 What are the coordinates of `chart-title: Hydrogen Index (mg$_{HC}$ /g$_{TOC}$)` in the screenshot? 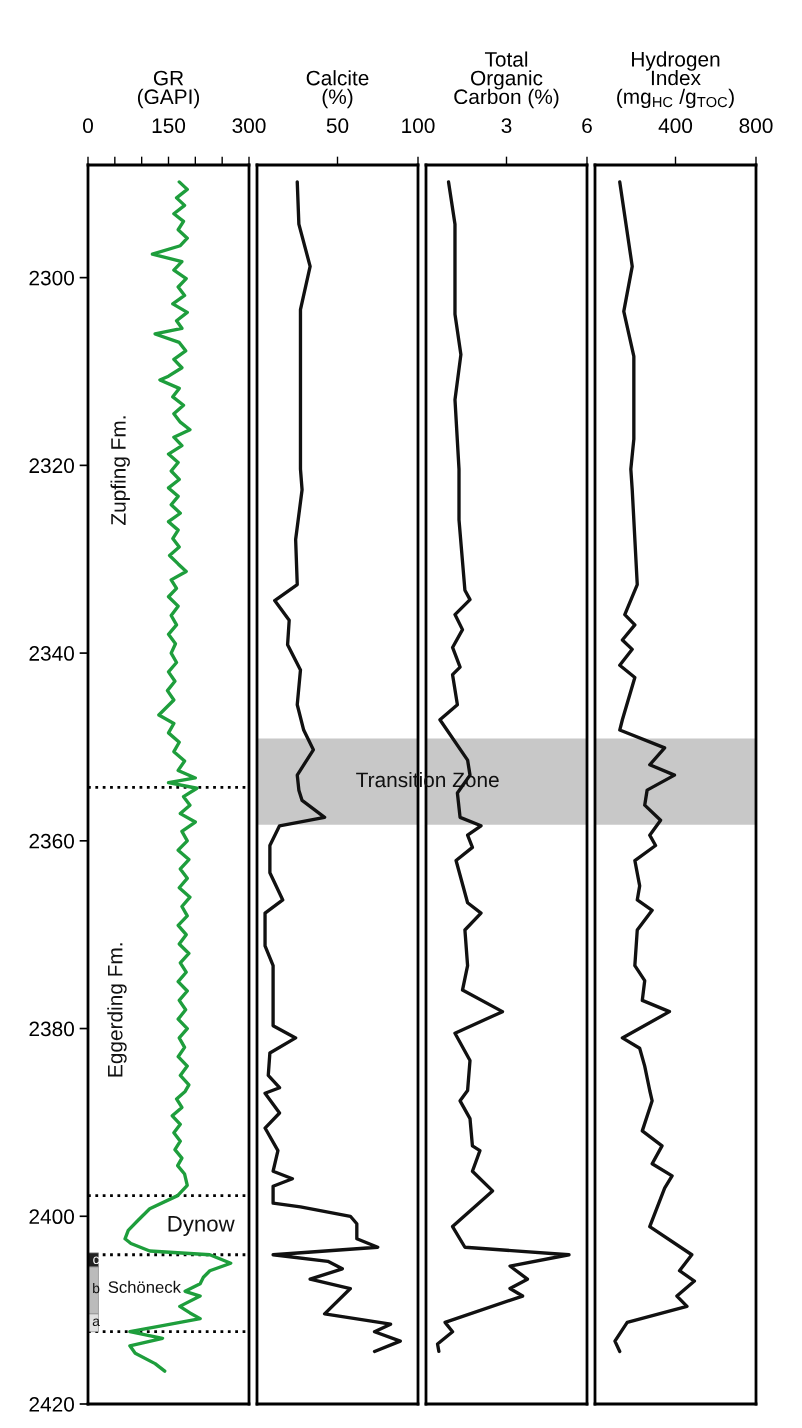 It's located at (675, 80).